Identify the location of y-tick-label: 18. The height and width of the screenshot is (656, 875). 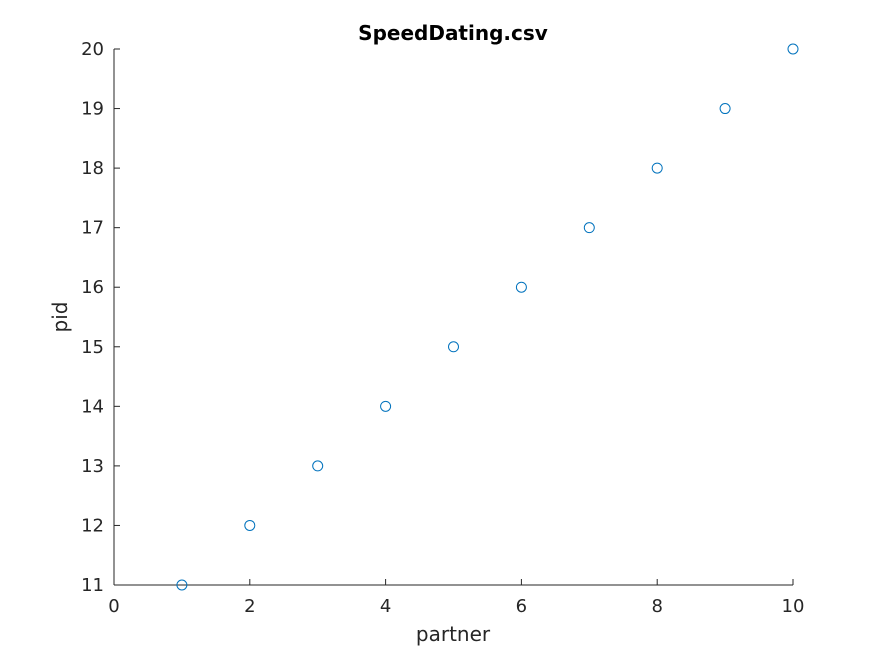
(92, 168).